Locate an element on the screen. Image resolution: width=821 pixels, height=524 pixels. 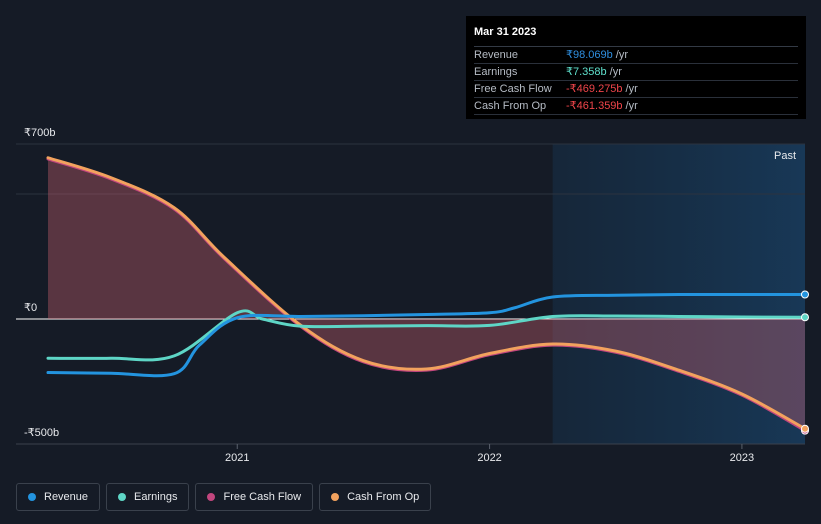
x-axis-ticks: 2021 2022 2023 is located at coordinates (489, 454).